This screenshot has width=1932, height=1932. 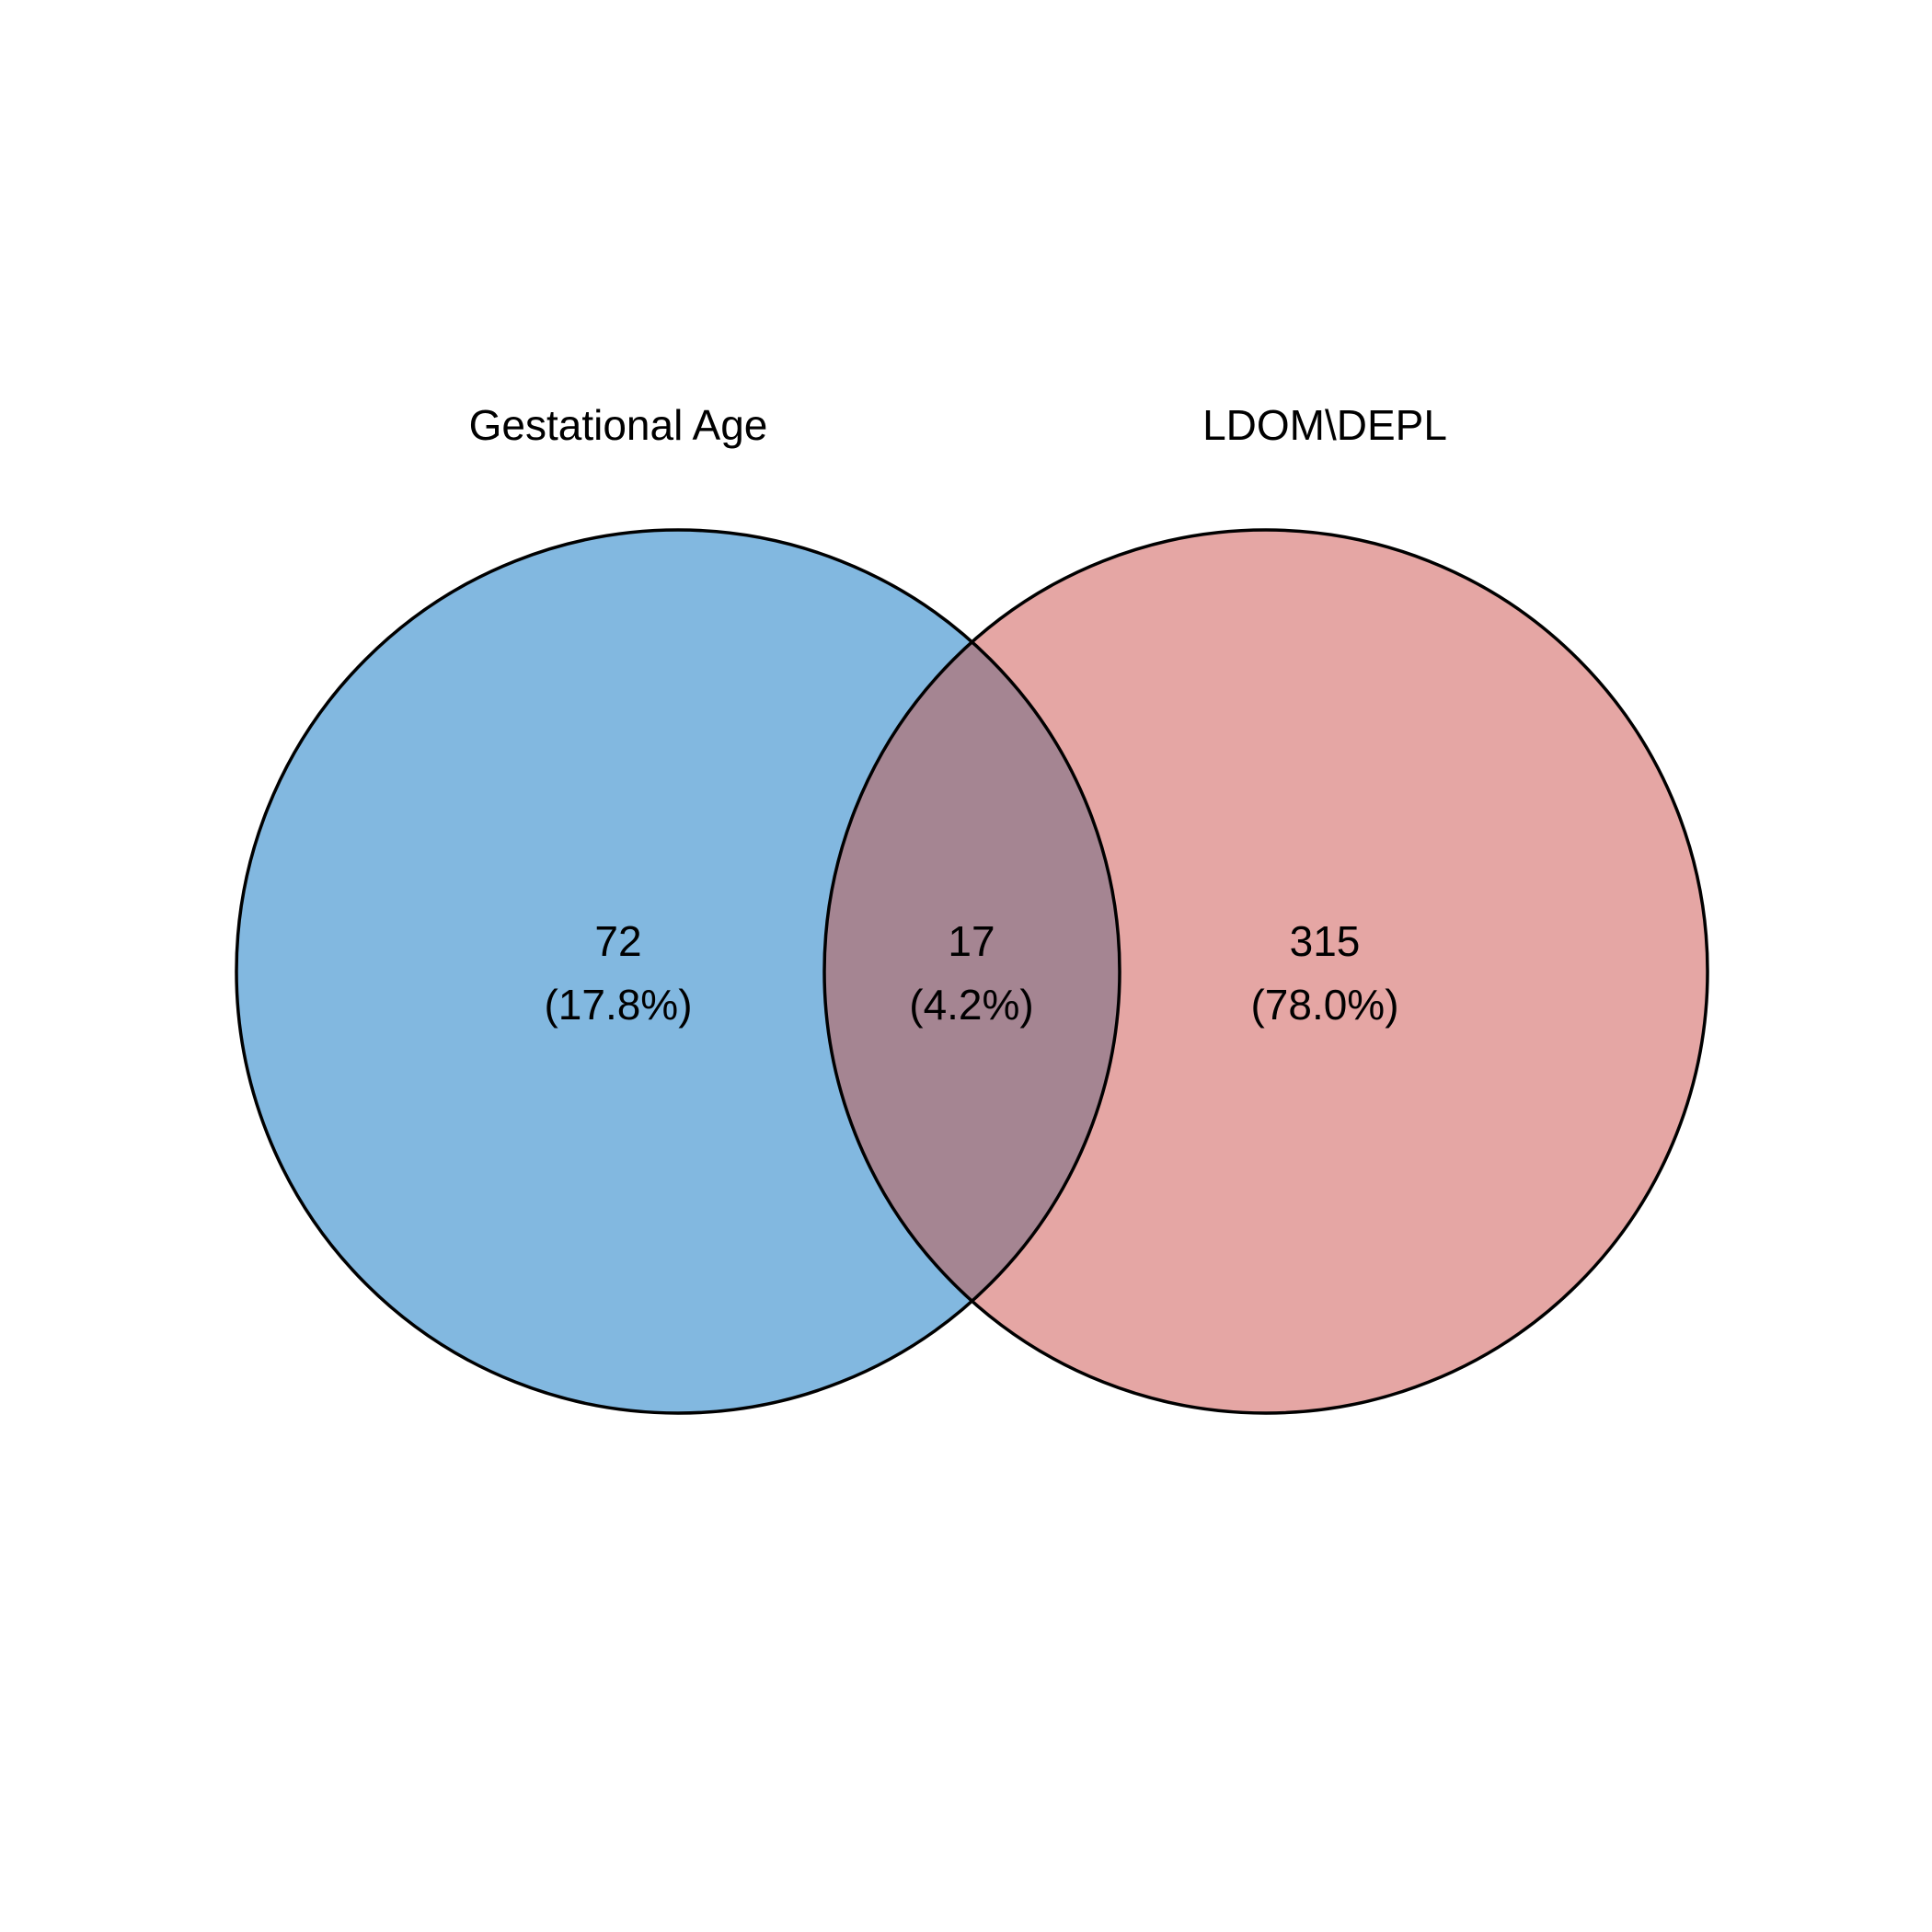 What do you see at coordinates (972, 972) in the screenshot?
I see `overlap-region` at bounding box center [972, 972].